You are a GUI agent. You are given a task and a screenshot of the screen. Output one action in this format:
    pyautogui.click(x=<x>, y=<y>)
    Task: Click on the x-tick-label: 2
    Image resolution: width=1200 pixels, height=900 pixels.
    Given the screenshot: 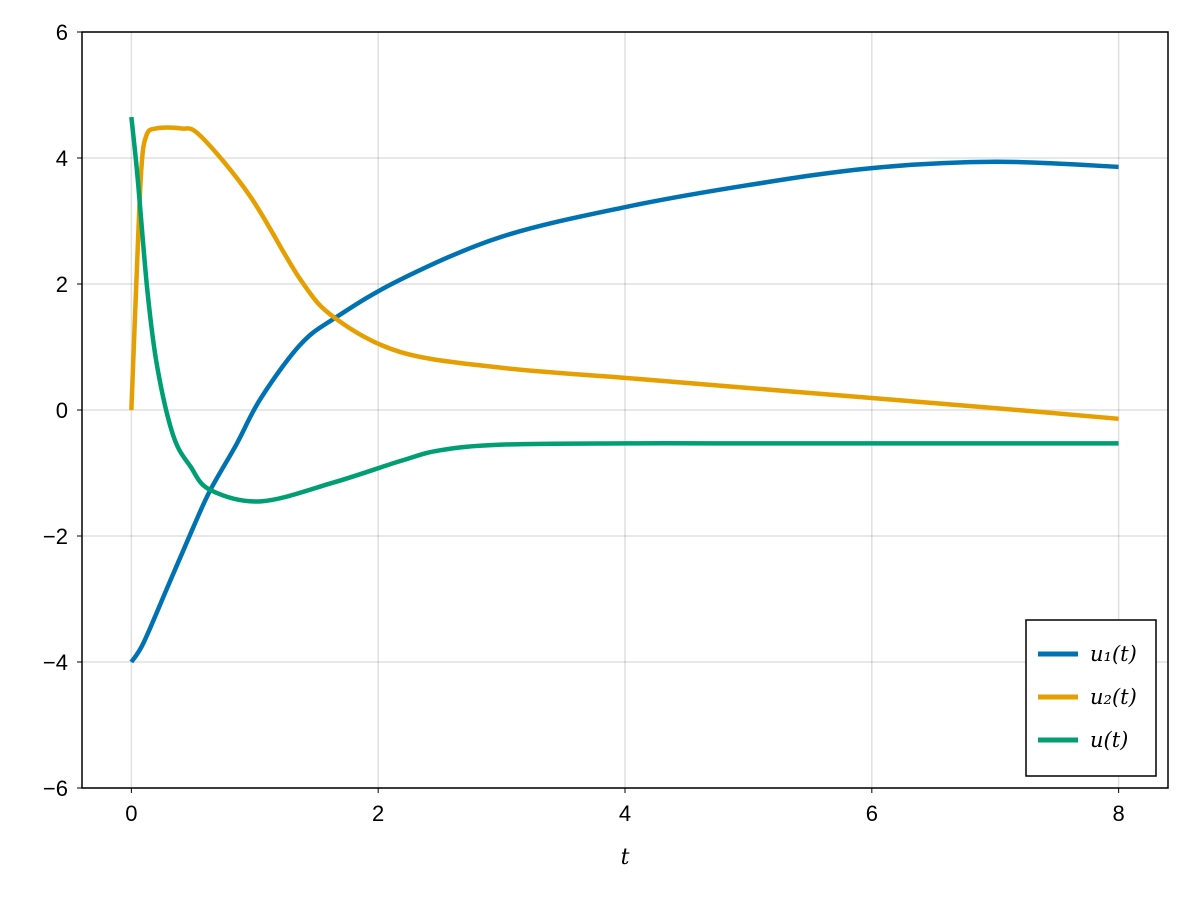 What is the action you would take?
    pyautogui.click(x=378, y=813)
    